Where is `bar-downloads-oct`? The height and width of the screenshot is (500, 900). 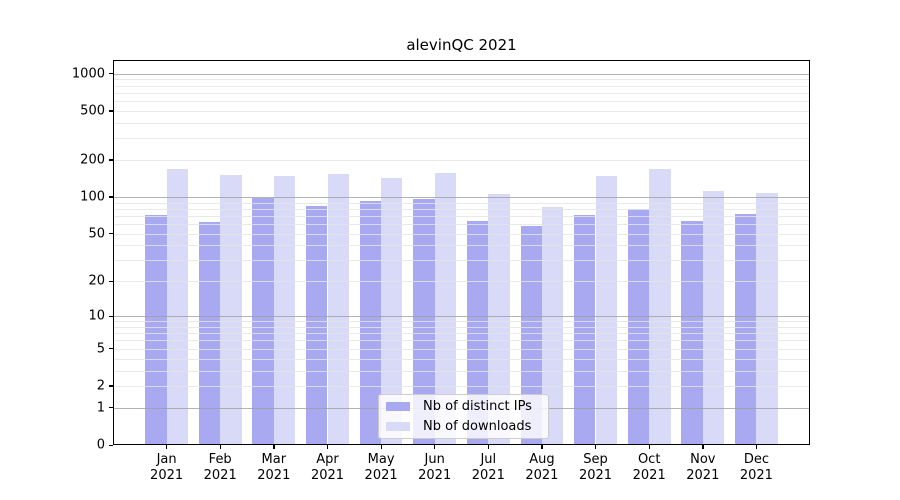 bar-downloads-oct is located at coordinates (660, 307).